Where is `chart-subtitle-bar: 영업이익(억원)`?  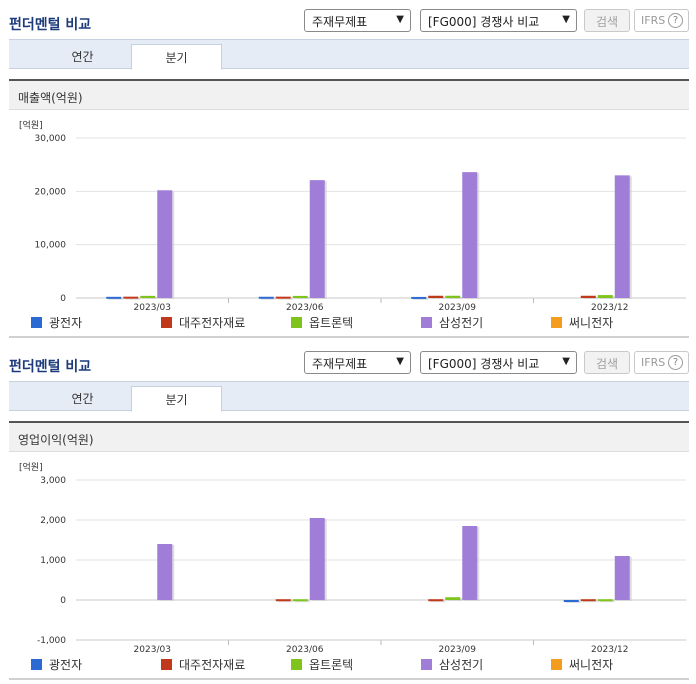
chart-subtitle-bar: 영업이익(억원) is located at coordinates (349, 437).